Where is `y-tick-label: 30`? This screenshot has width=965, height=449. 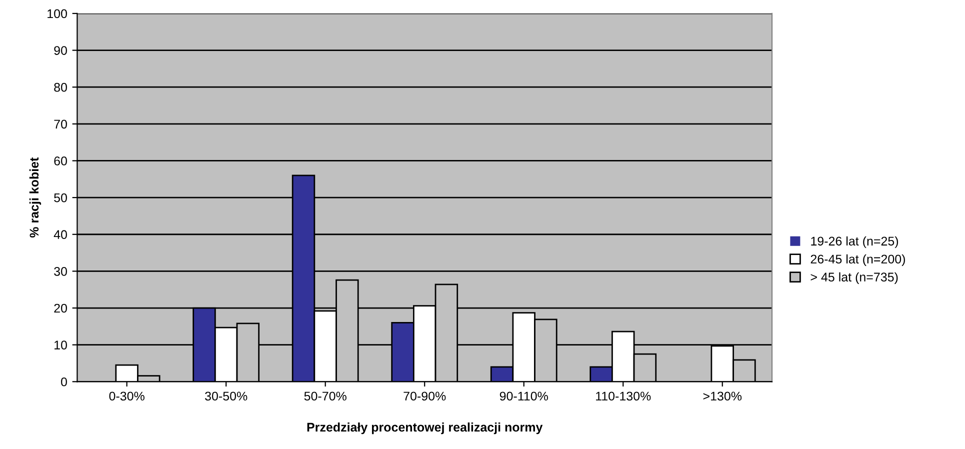 y-tick-label: 30 is located at coordinates (60, 271).